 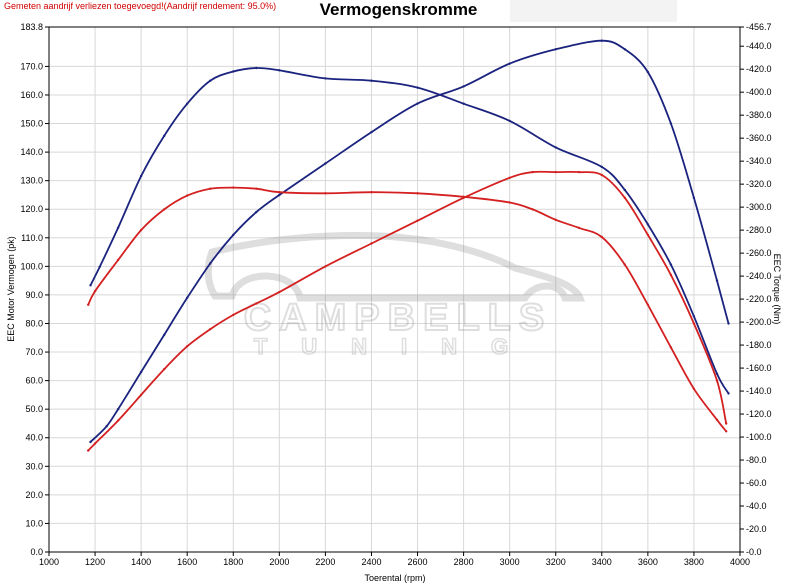 What do you see at coordinates (759, 115) in the screenshot?
I see `y2-tick-label: -380.0` at bounding box center [759, 115].